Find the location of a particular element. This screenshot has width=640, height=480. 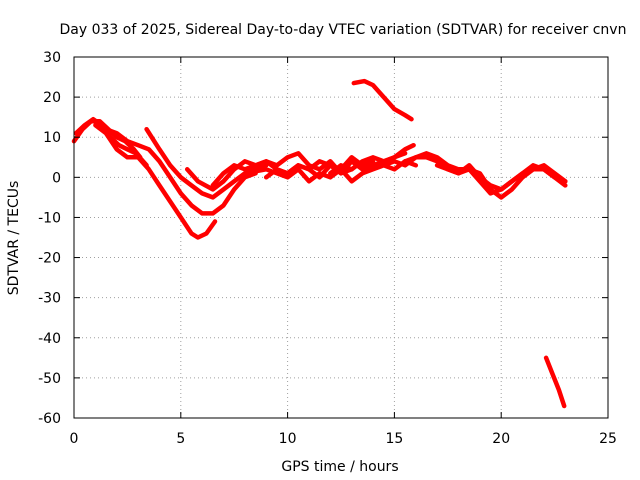

y-tick-label: 30 is located at coordinates (52, 58).